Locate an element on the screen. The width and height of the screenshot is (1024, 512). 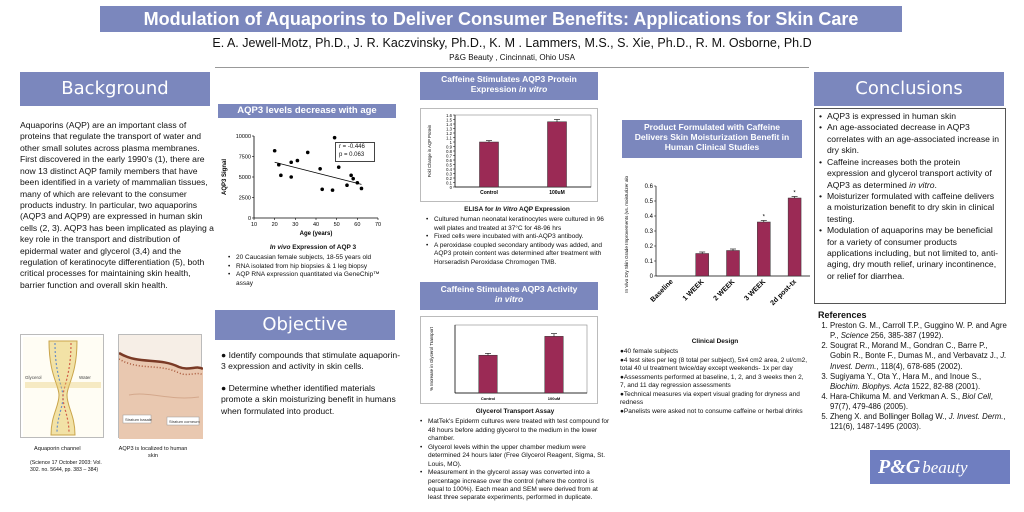
background-heading: Background is located at coordinates (115, 89).